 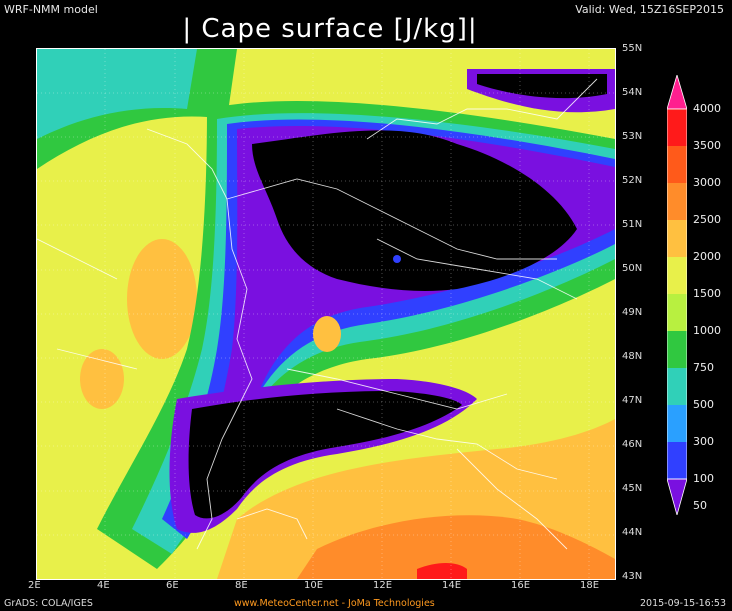 I want to click on lat-label: 52N, so click(x=632, y=180).